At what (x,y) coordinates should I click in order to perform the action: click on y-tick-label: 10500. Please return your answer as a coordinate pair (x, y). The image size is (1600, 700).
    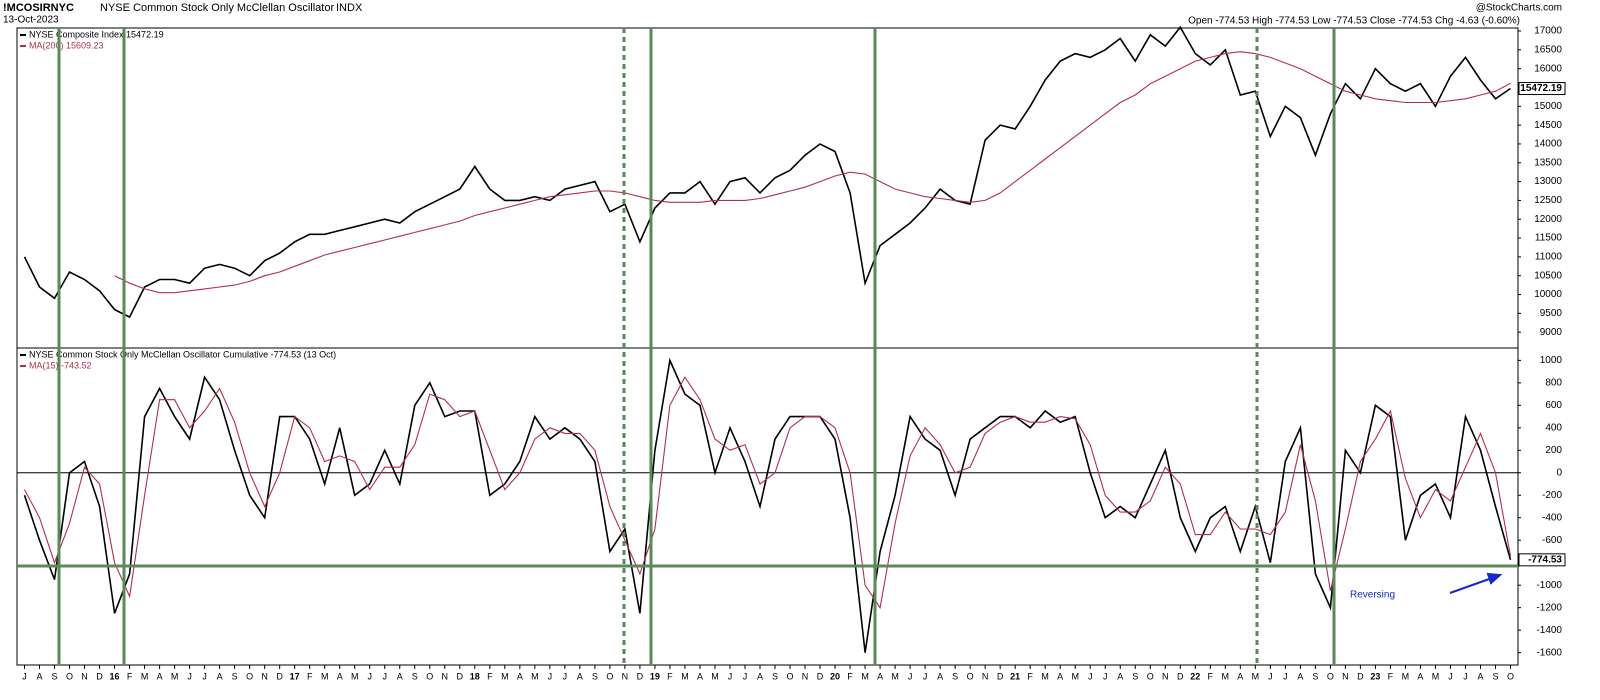
    Looking at the image, I should click on (1548, 275).